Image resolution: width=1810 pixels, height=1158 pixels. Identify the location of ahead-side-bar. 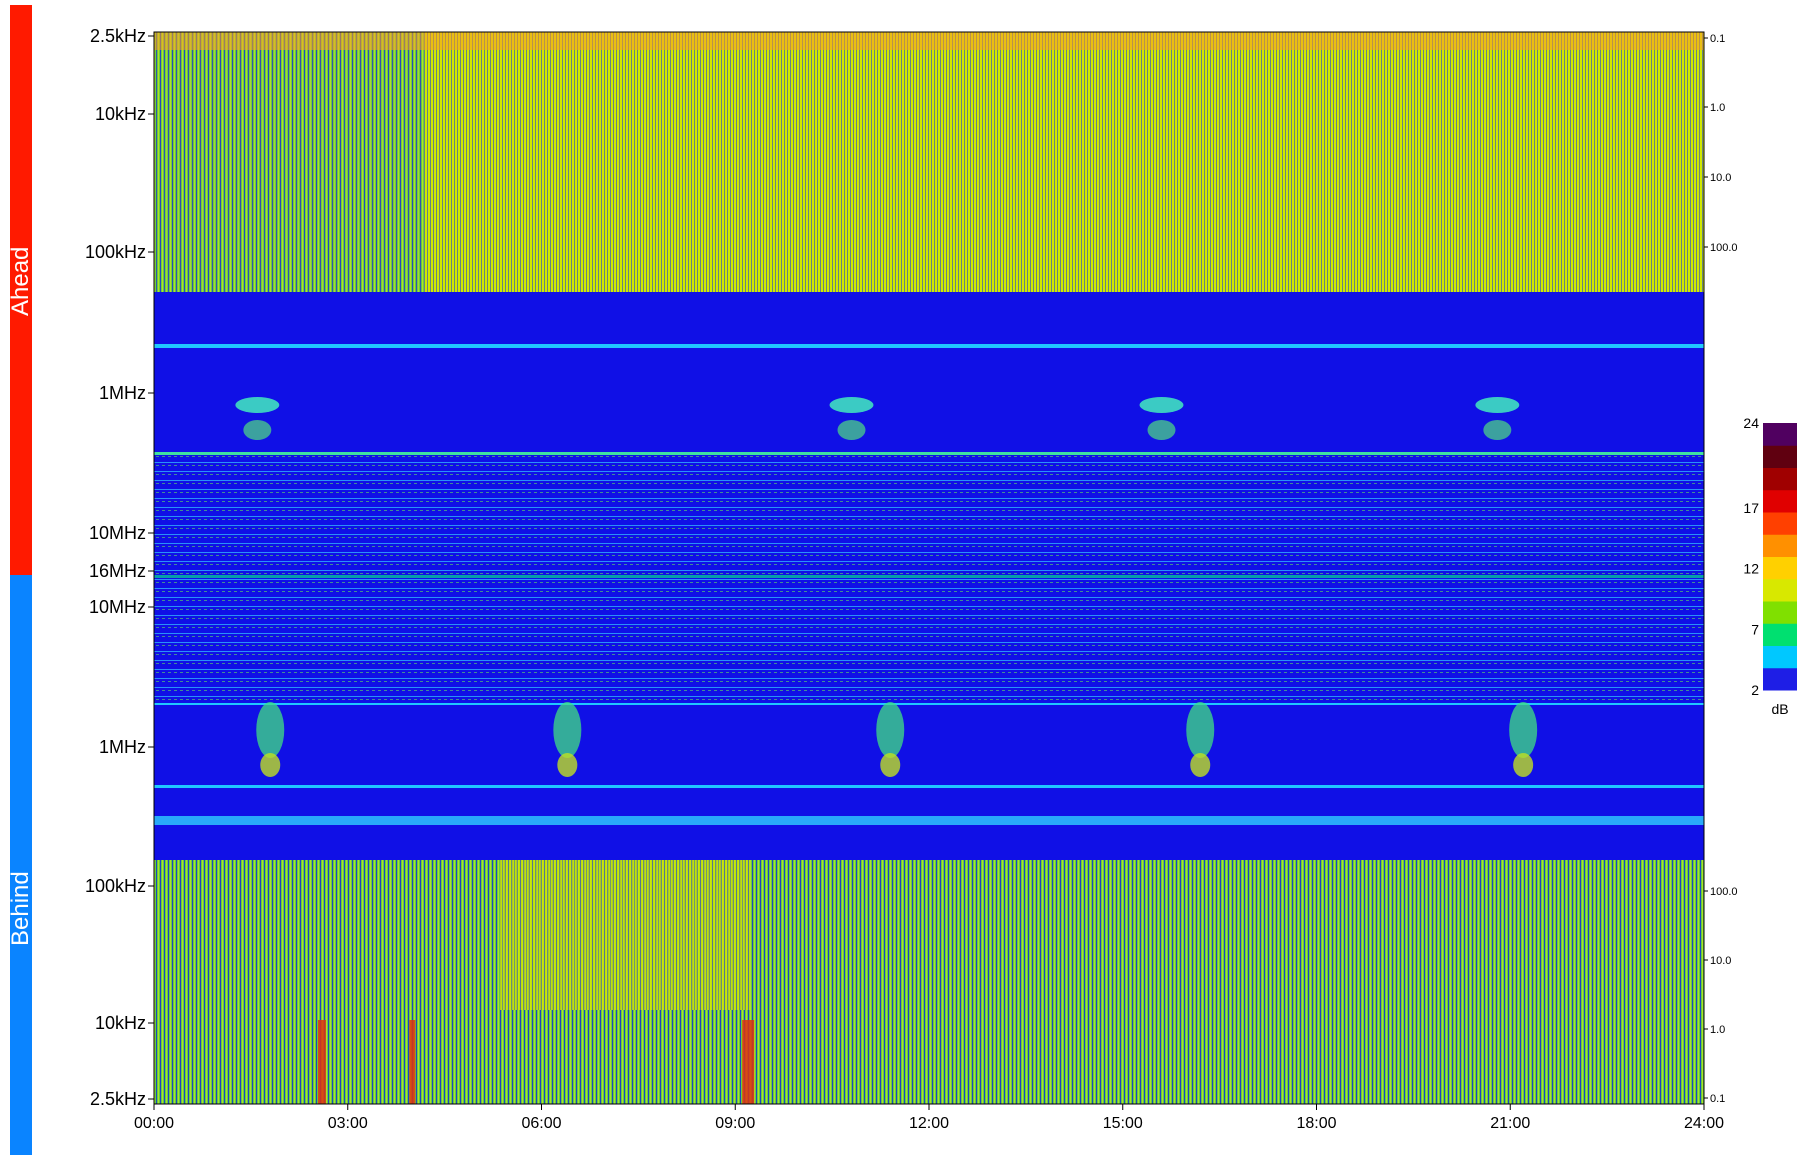
(21, 290).